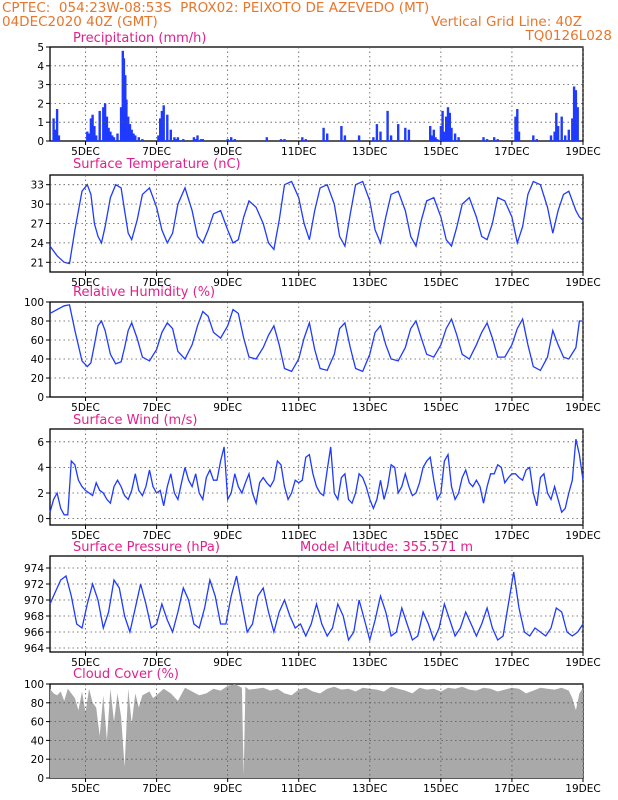  What do you see at coordinates (316, 731) in the screenshot?
I see `cloud-cover-area` at bounding box center [316, 731].